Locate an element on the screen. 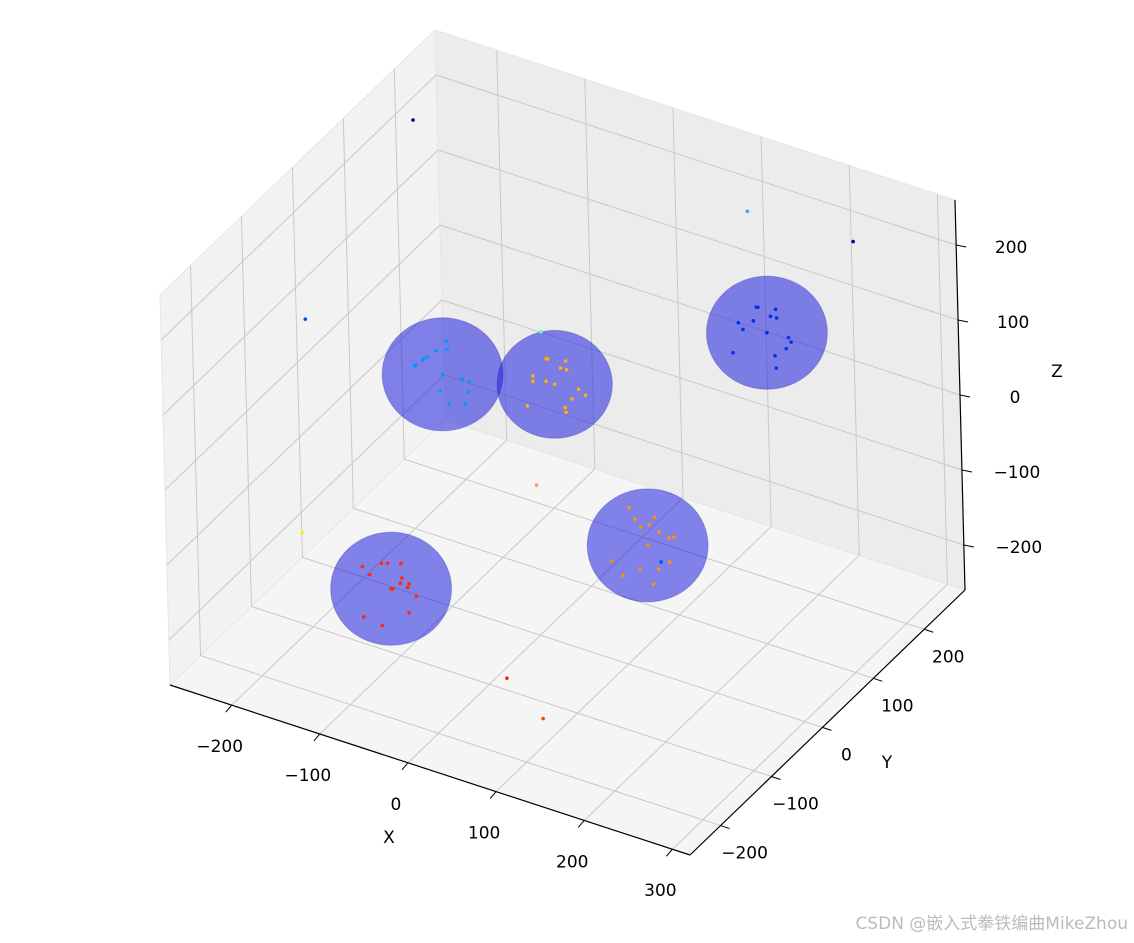 Image resolution: width=1134 pixels, height=943 pixels. x-tick-label: 100 is located at coordinates (484, 834).